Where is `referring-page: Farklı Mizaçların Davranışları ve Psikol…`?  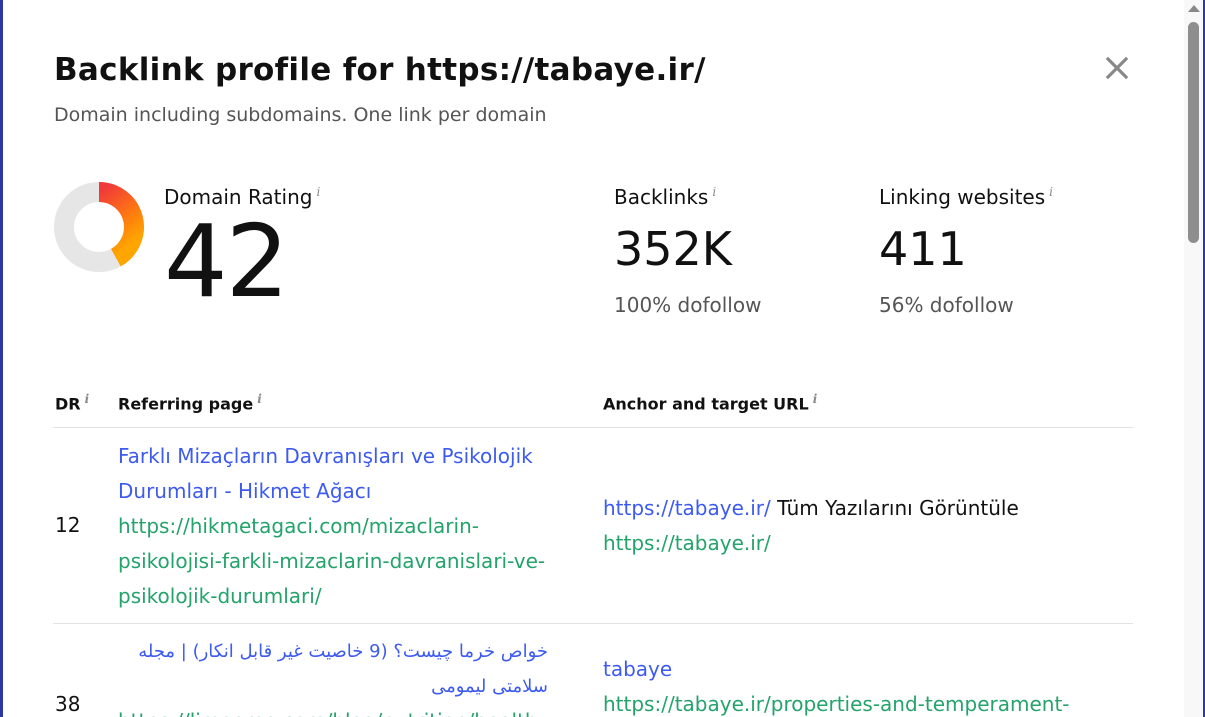
referring-page: Farklı Mizaçların Davranışları ve Psikol… is located at coordinates (355, 526).